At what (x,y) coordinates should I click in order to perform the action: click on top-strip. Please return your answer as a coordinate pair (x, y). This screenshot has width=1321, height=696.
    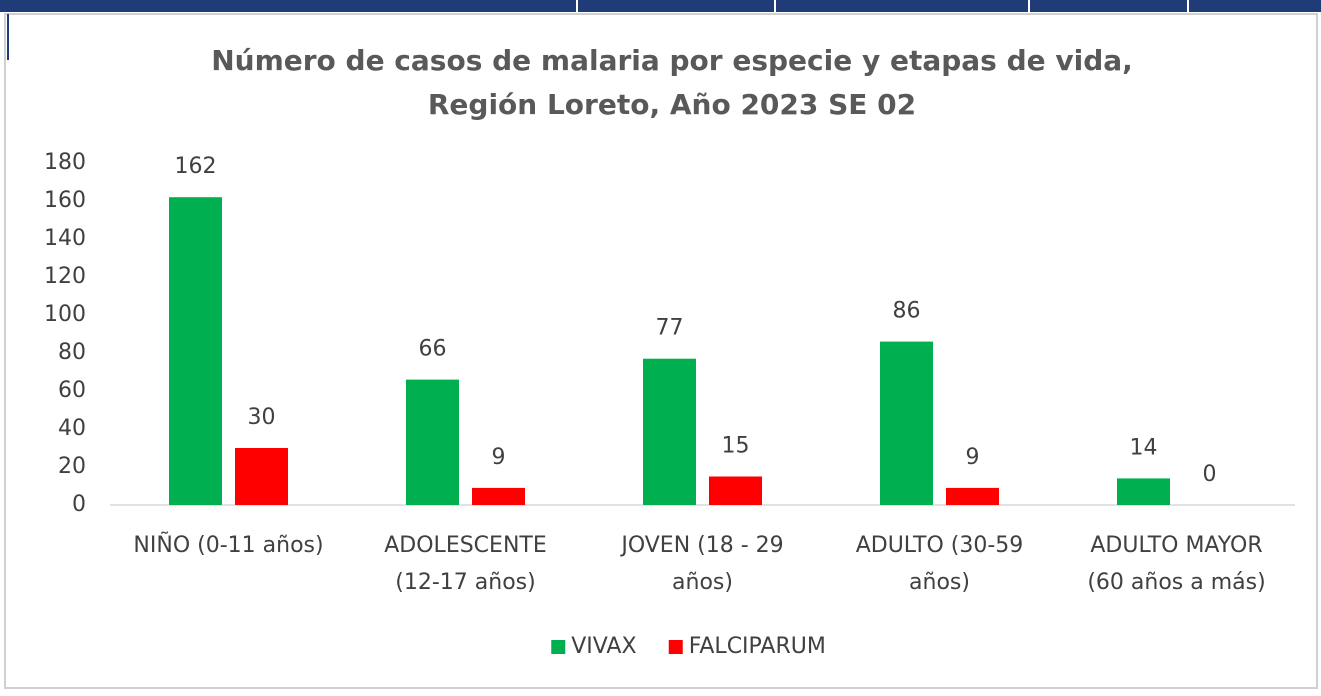
    Looking at the image, I should click on (660, 6).